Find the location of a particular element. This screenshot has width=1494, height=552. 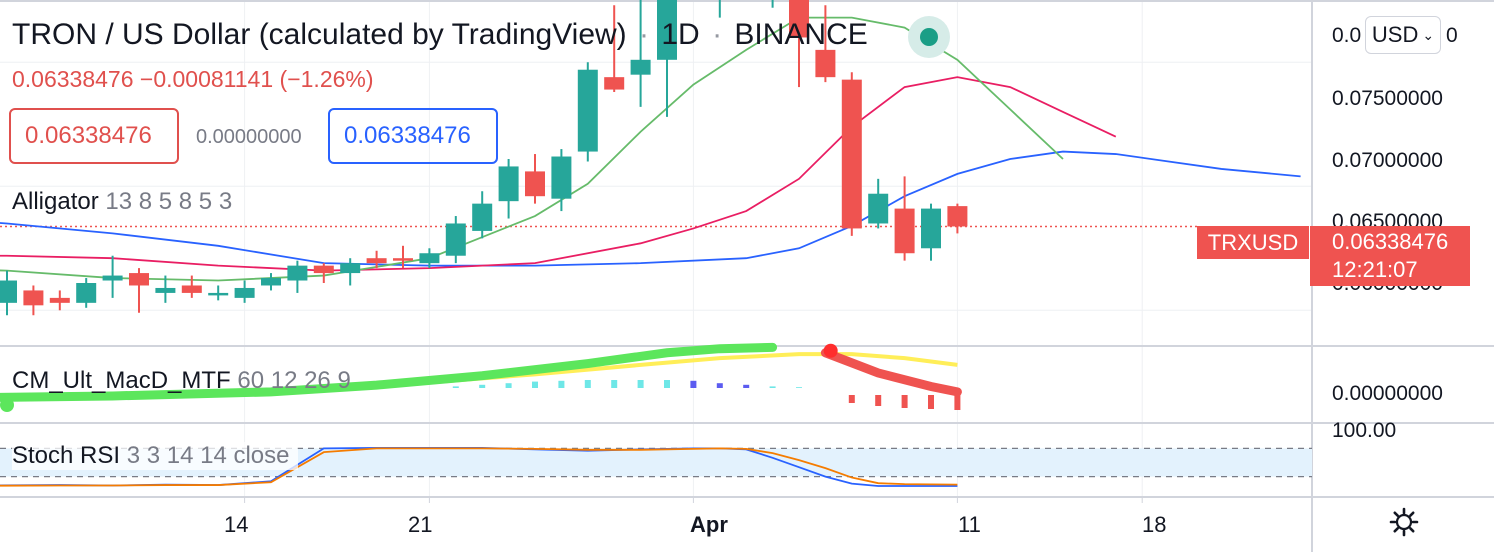

price-change-line: 0.06338476 −0.00081141 (−1.26%) is located at coordinates (193, 79).